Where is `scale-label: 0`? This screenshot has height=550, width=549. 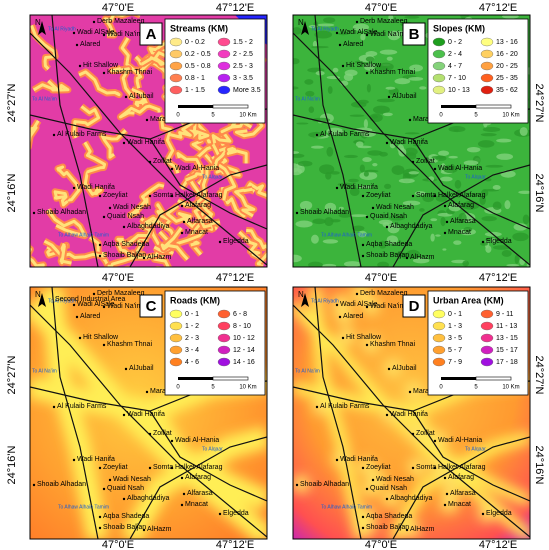 scale-label: 0 is located at coordinates (441, 388).